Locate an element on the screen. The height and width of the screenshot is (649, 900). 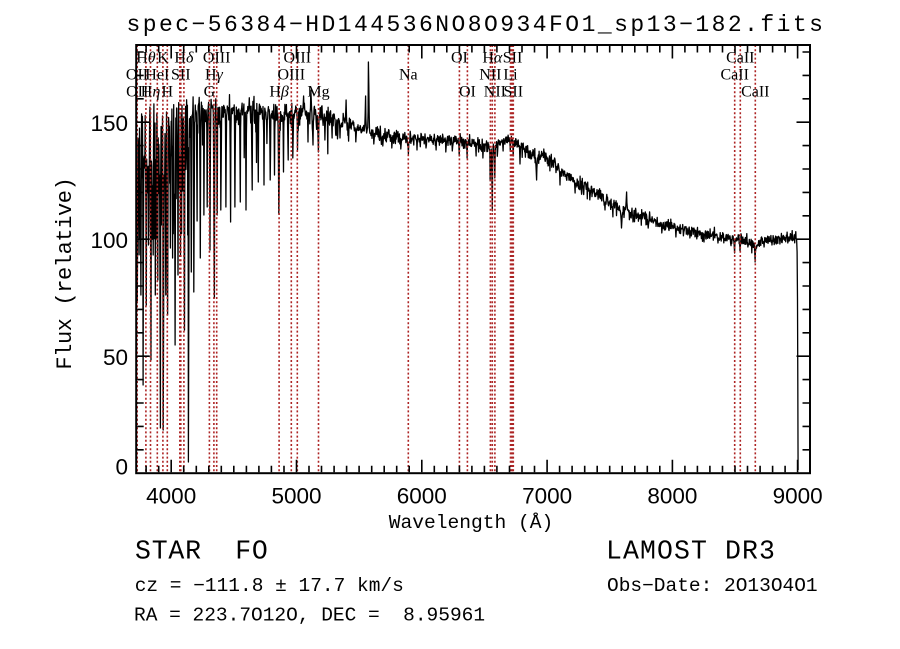
svg-text: Flux (relative) is located at coordinates (65, 274).